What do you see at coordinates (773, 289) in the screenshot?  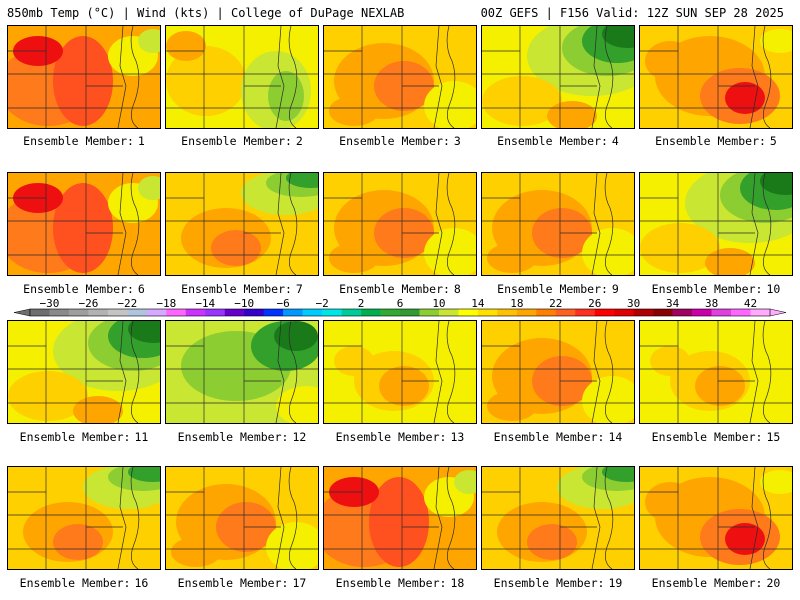 I see `ensemble-member-number: 10` at bounding box center [773, 289].